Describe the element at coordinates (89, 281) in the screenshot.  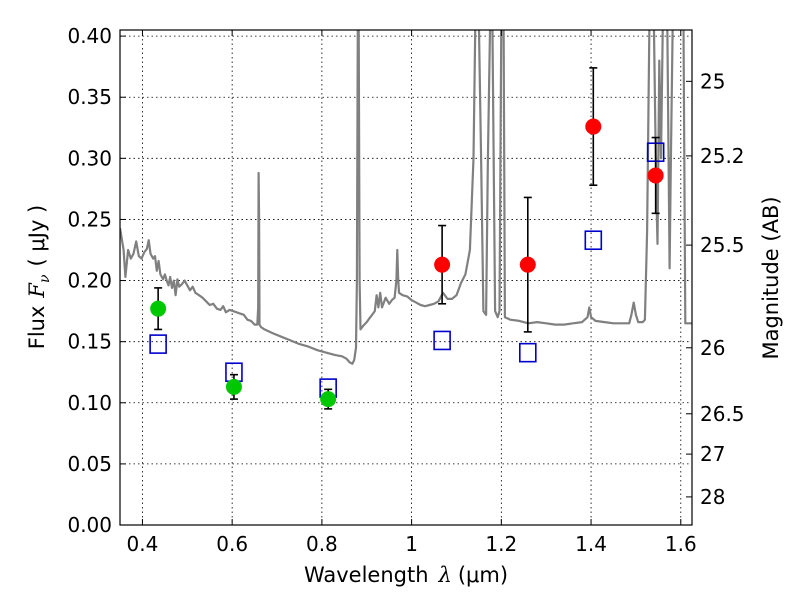
I see `y-tick-label: 0.20` at that location.